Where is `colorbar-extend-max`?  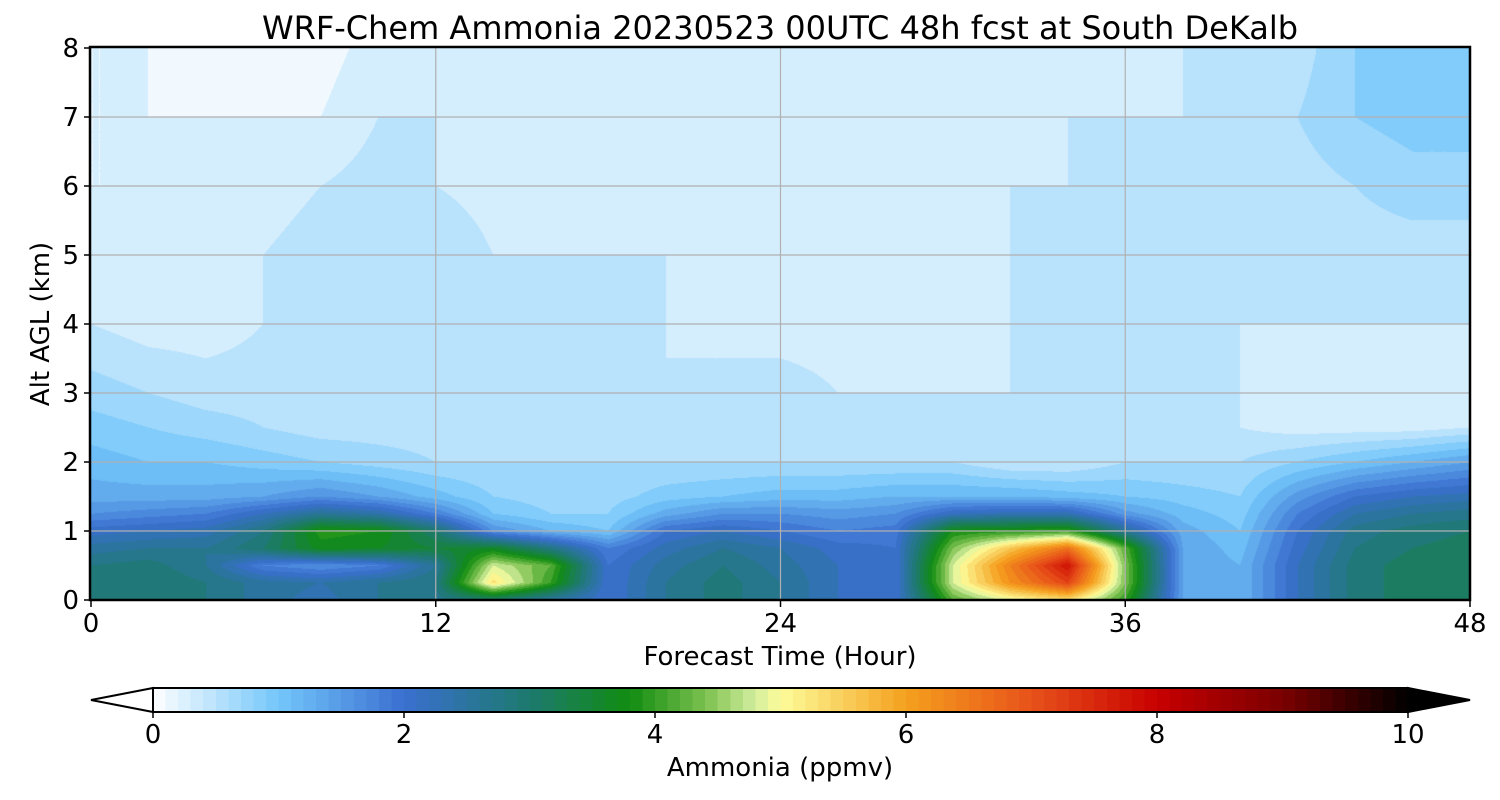 colorbar-extend-max is located at coordinates (1439, 700).